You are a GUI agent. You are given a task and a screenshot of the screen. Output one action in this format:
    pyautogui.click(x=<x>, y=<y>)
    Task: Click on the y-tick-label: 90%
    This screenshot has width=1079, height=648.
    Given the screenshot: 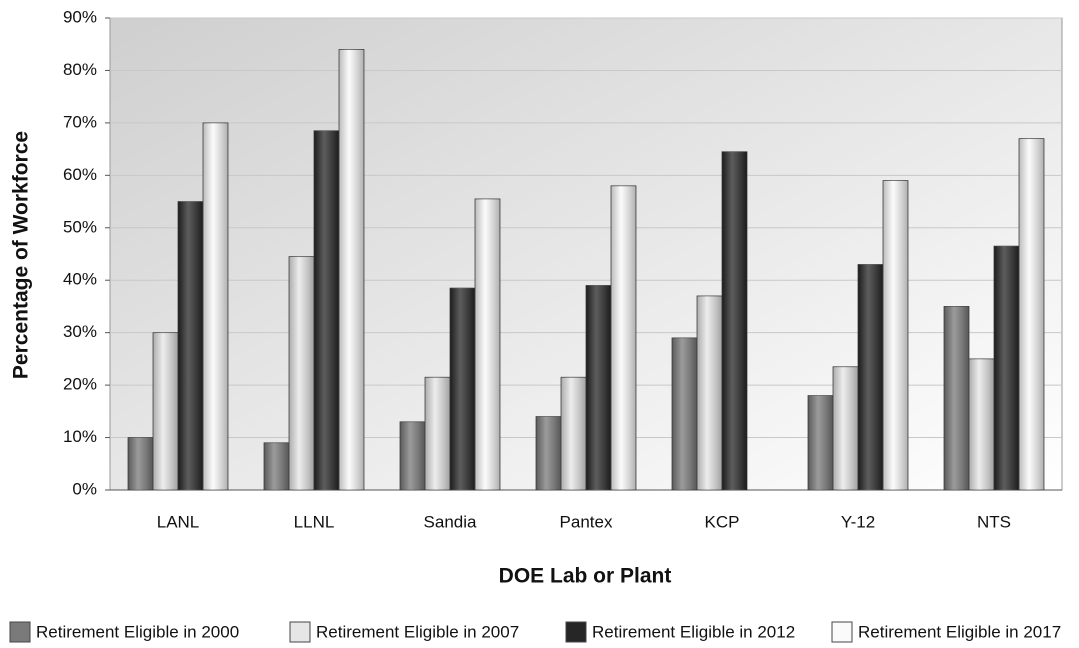 What is the action you would take?
    pyautogui.click(x=80, y=16)
    